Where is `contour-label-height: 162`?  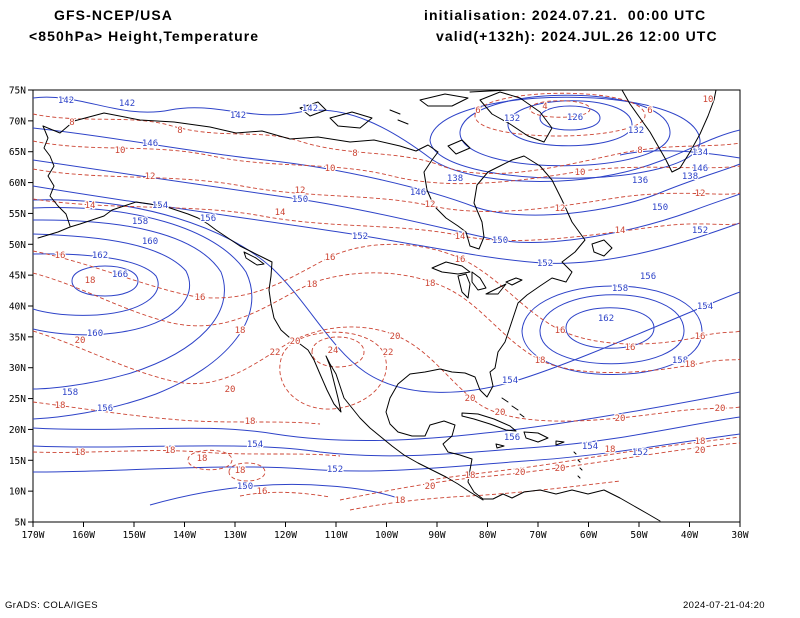 contour-label-height: 162 is located at coordinates (606, 319).